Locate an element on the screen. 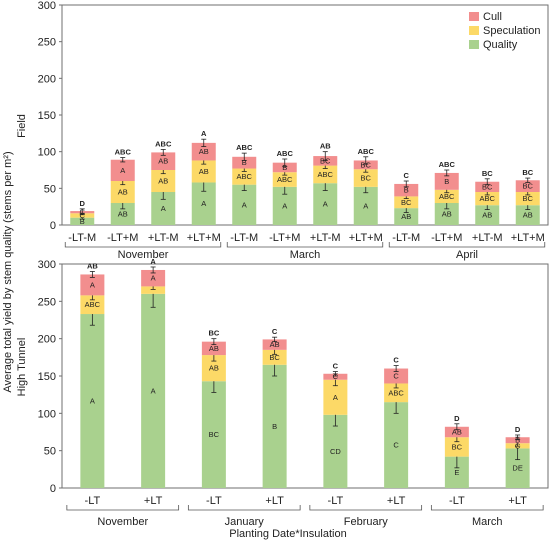 The width and height of the screenshot is (550, 543). x-axis-title: Planting Date*Insulation is located at coordinates (287, 534).